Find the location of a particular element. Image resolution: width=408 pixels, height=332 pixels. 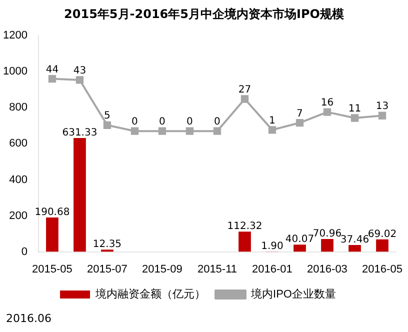

data-label: 13 is located at coordinates (382, 106).